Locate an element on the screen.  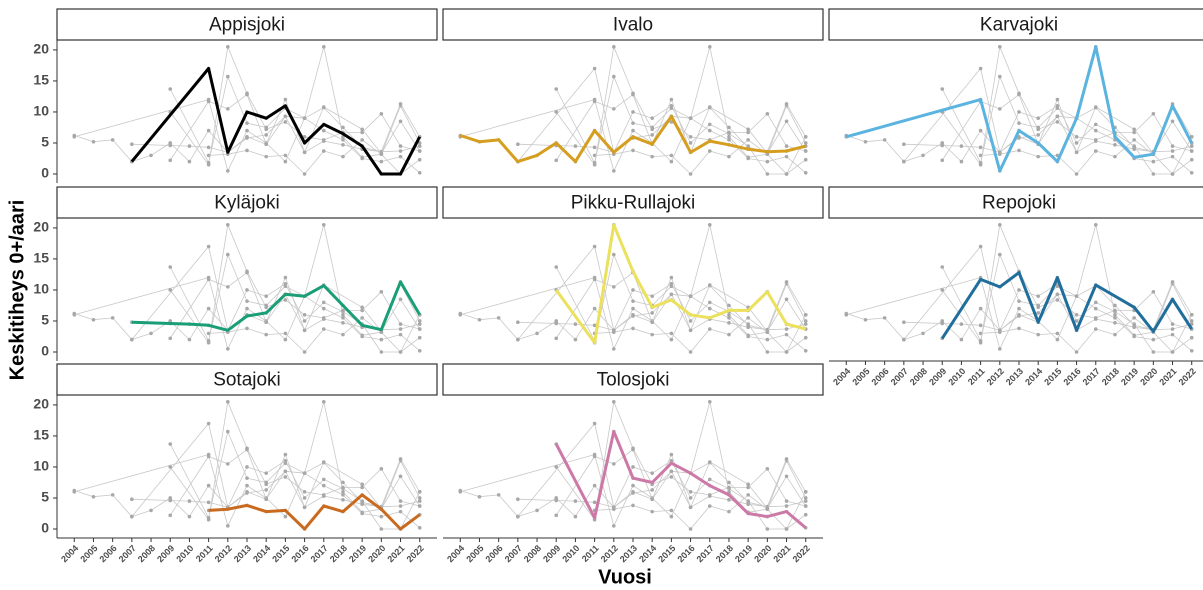
y-tick-label: 20 is located at coordinates (41, 49).